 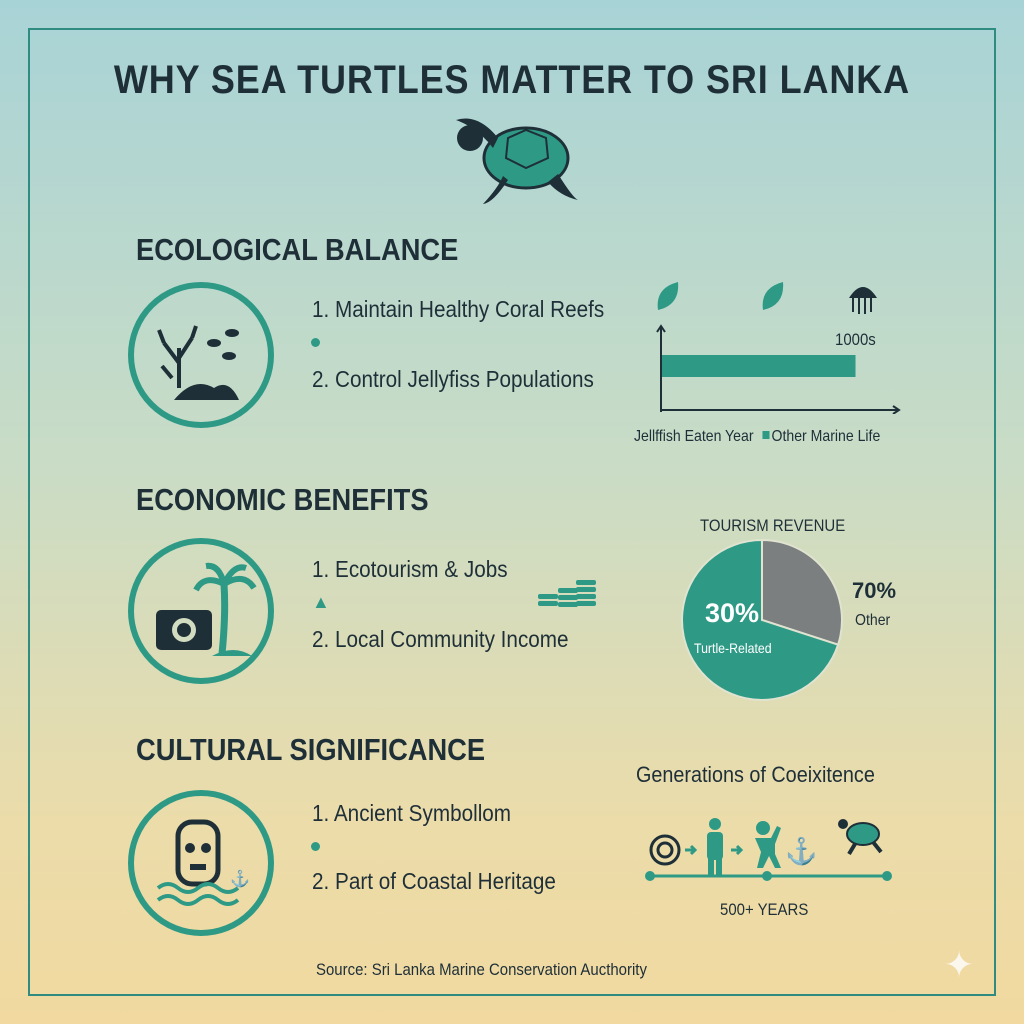 I want to click on economic-item-1: 1. Ecotourism & Jobs, so click(x=410, y=569).